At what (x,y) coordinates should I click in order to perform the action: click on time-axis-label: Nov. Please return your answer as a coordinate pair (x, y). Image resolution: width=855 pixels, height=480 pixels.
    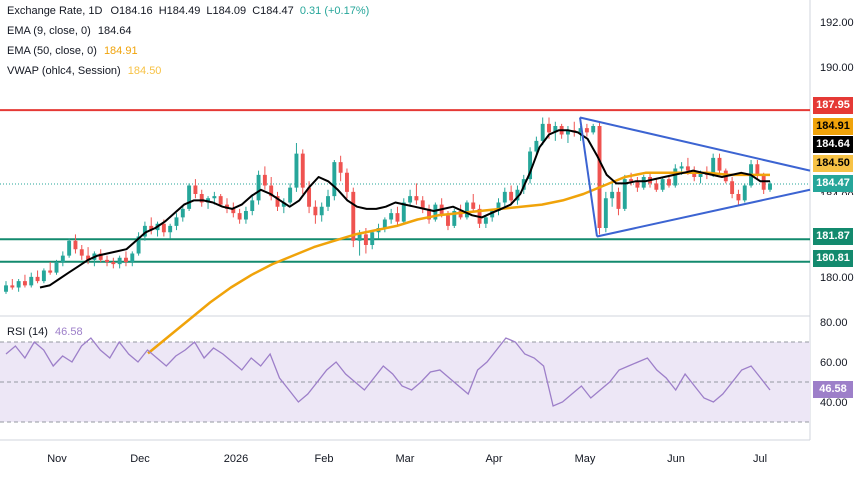
    Looking at the image, I should click on (57, 459).